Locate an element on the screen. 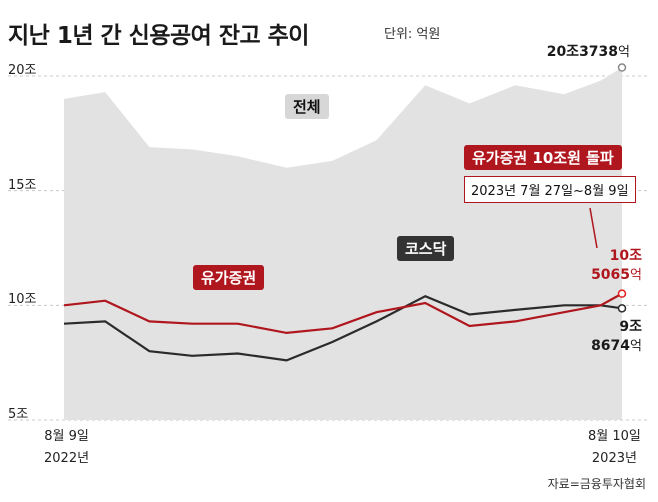  y-tick-label: 20조 is located at coordinates (22, 70).